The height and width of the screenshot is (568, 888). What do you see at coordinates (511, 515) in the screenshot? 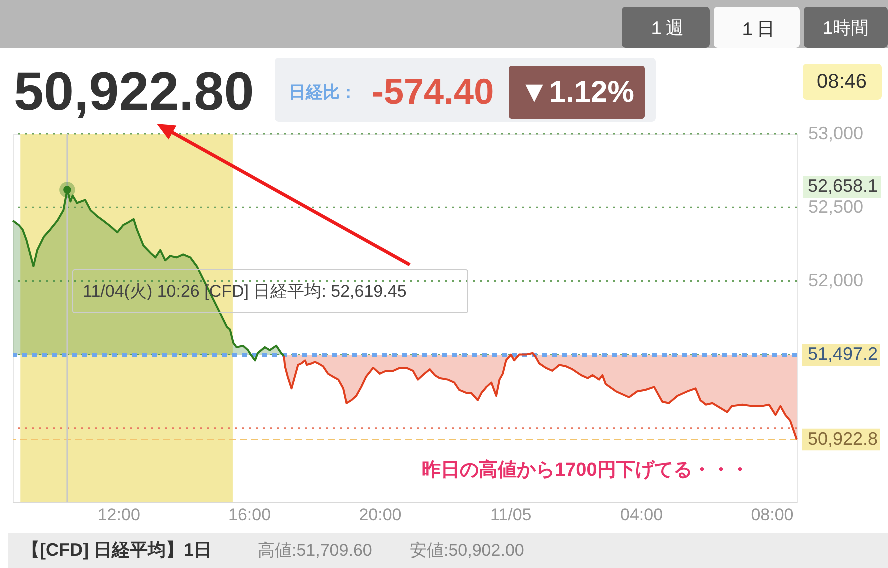
I see `x-tick-label: 11/05` at bounding box center [511, 515].